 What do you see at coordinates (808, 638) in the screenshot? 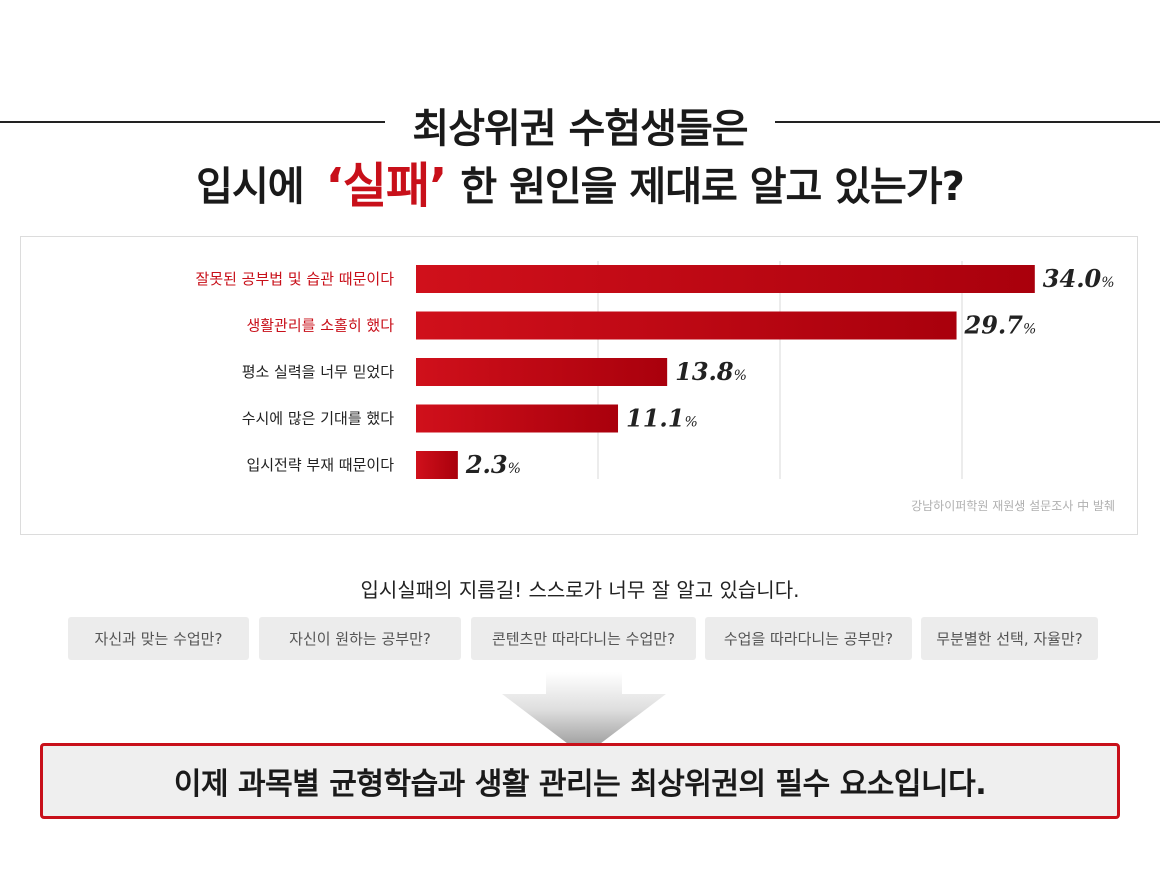
I see `question-pill-4: 수업을 따라다니는 공부만?` at bounding box center [808, 638].